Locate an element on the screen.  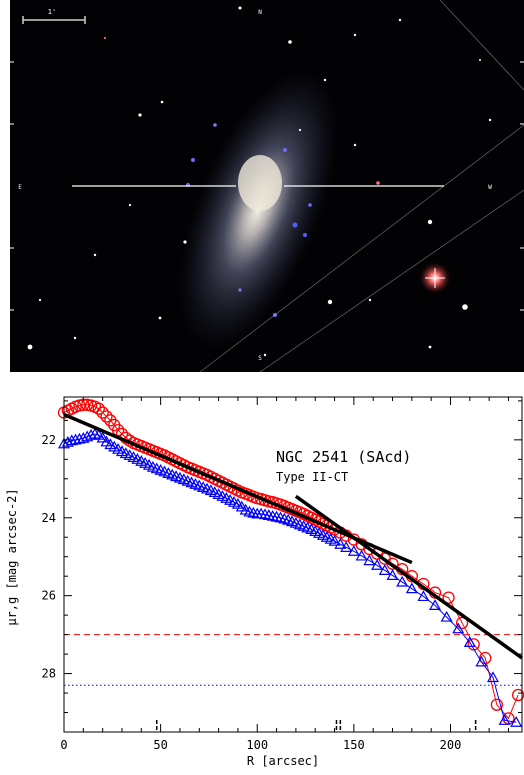
fit-line is located at coordinates (409, 577).